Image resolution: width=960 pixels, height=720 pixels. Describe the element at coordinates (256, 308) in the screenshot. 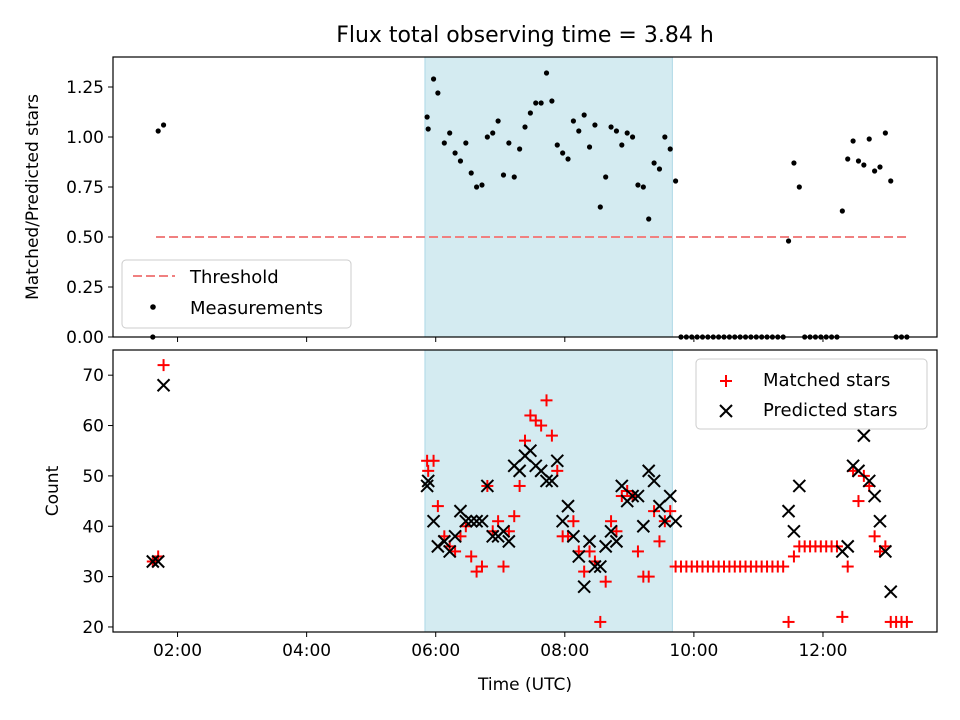

I see `measurements-legend-label: Measurements` at that location.